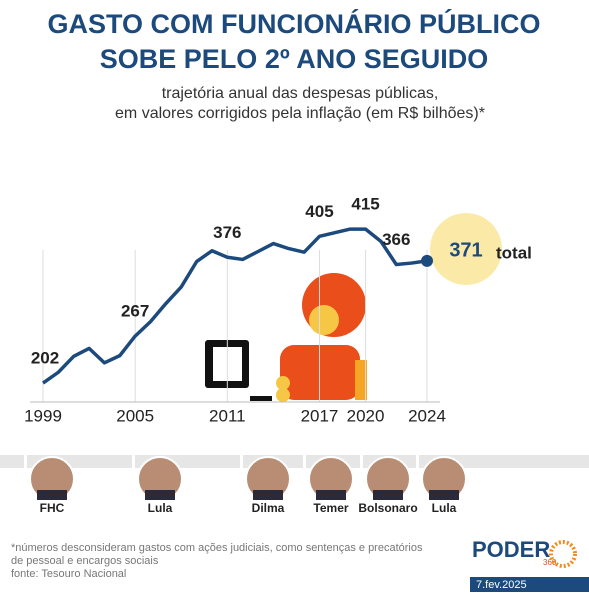  I want to click on title-line: GASTO COM FUNCIONÁRIO PÚBLICO, so click(293, 23).